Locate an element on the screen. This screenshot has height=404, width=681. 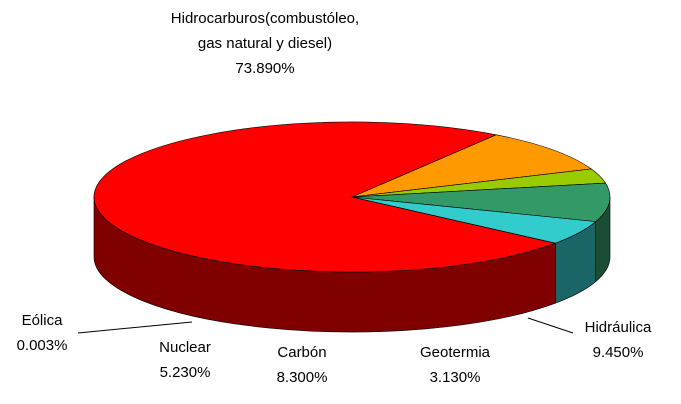
value-label: 5.230% is located at coordinates (185, 372).